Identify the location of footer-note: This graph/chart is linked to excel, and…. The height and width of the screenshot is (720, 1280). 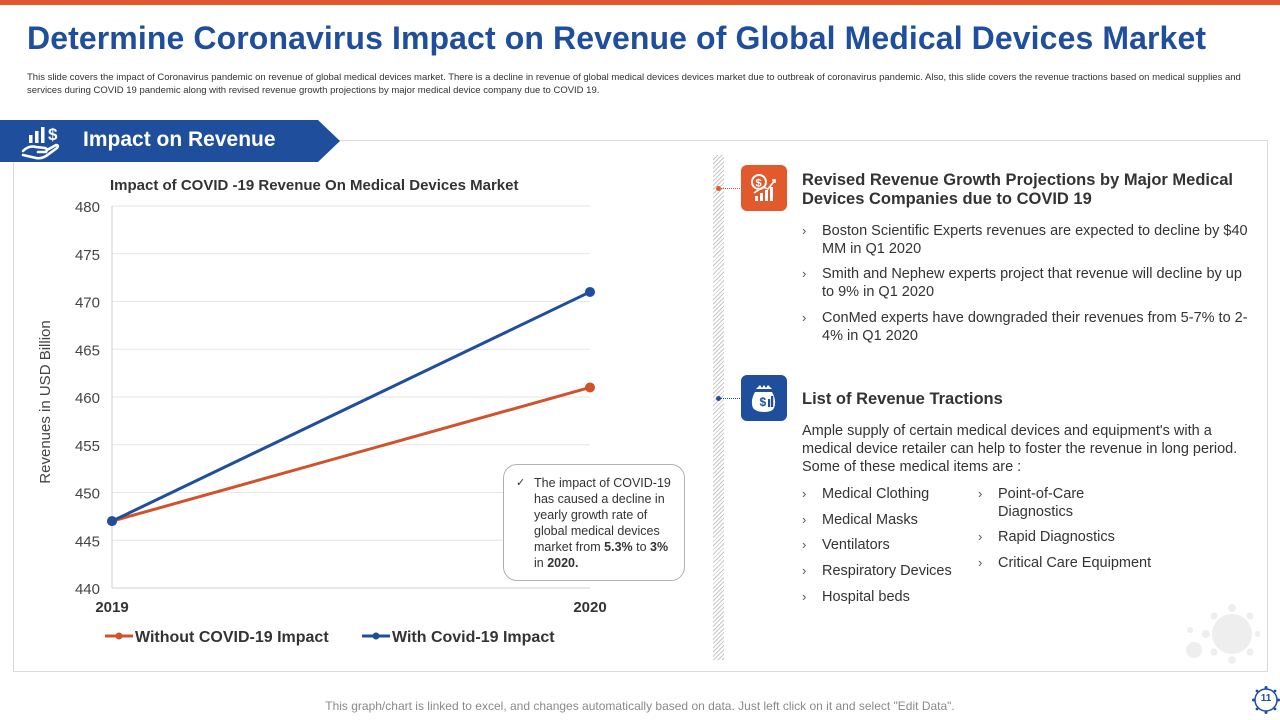
(640, 706).